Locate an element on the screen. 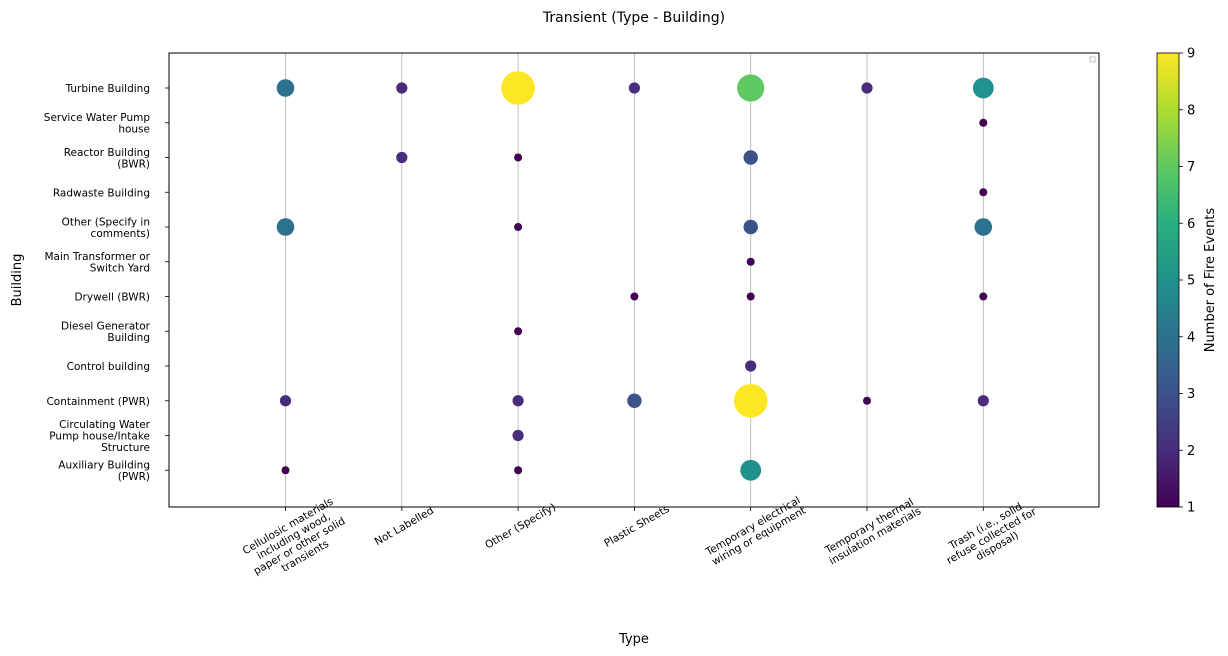 The height and width of the screenshot is (656, 1228). x-tick-label: Temporary thermalinsulation materials is located at coordinates (873, 531).